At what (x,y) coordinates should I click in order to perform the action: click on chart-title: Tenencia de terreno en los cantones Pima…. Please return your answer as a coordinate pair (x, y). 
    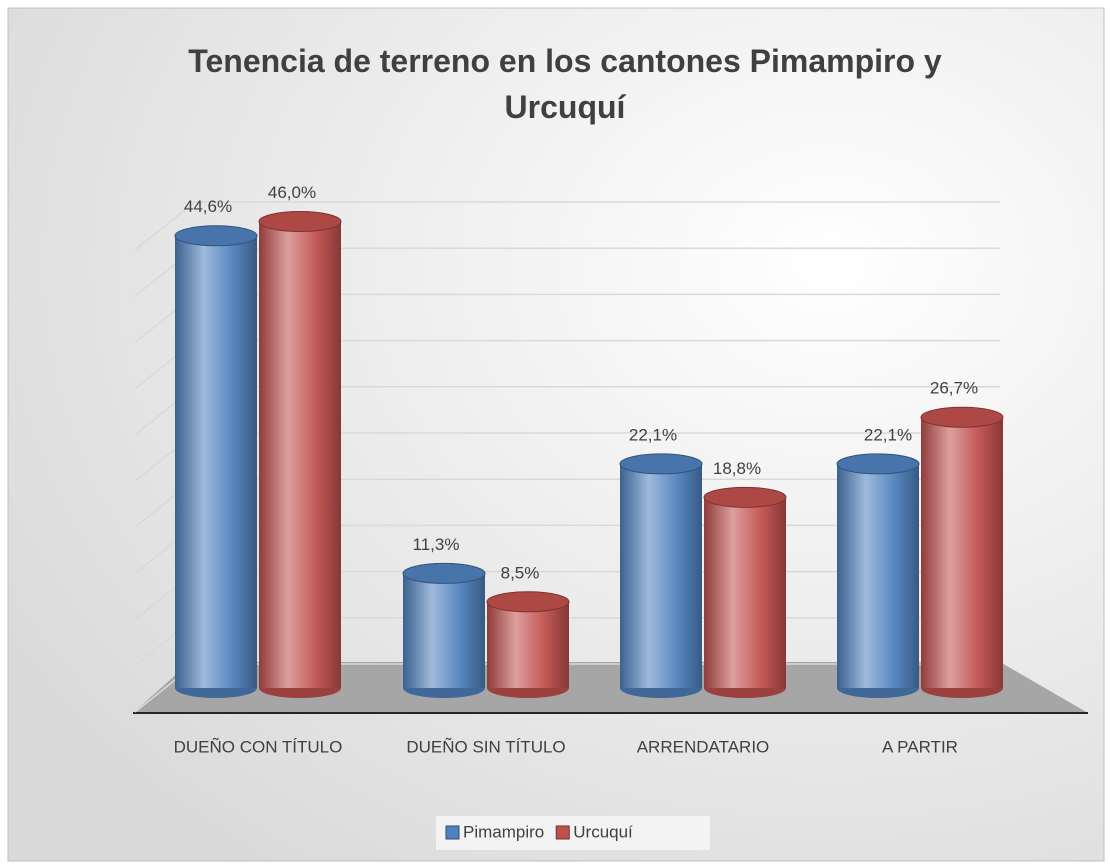
    Looking at the image, I should click on (565, 84).